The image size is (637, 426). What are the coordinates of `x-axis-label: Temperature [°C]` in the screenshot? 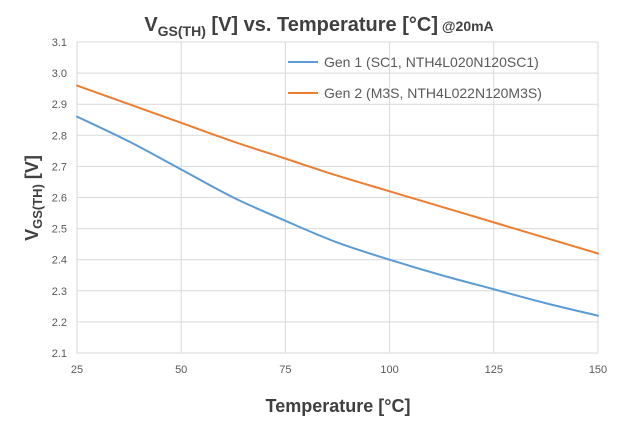 It's located at (338, 406).